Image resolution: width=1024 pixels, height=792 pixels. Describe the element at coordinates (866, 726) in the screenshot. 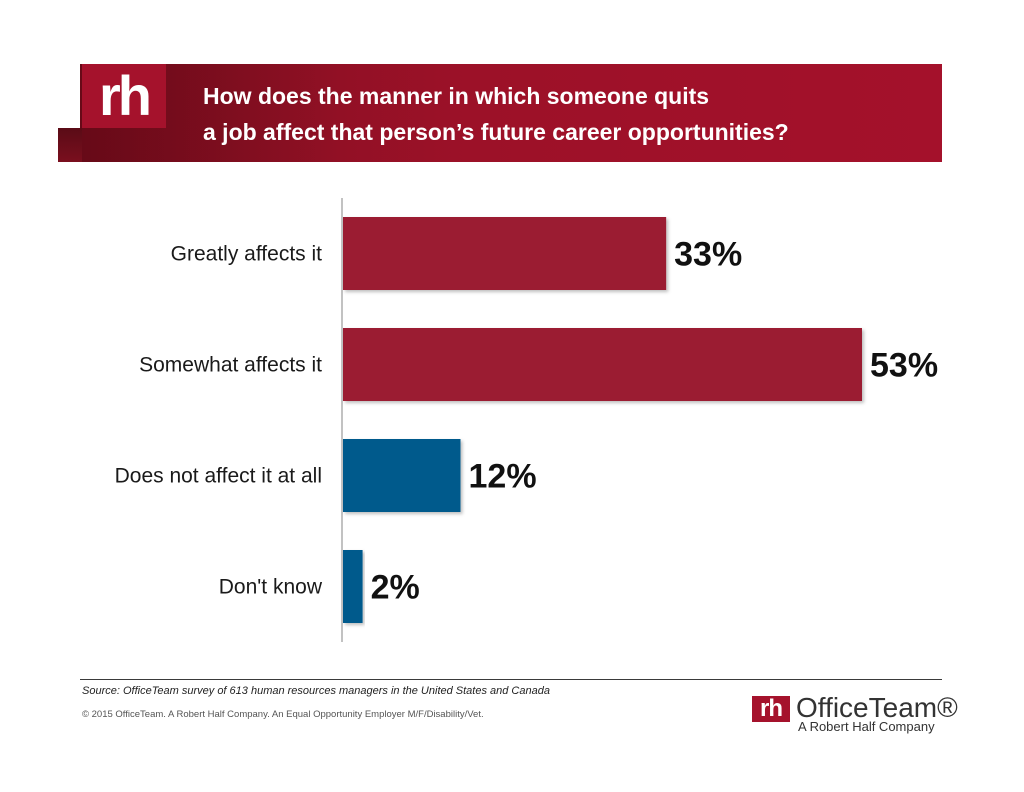

I see `brand-tagline: A Robert Half Company` at that location.